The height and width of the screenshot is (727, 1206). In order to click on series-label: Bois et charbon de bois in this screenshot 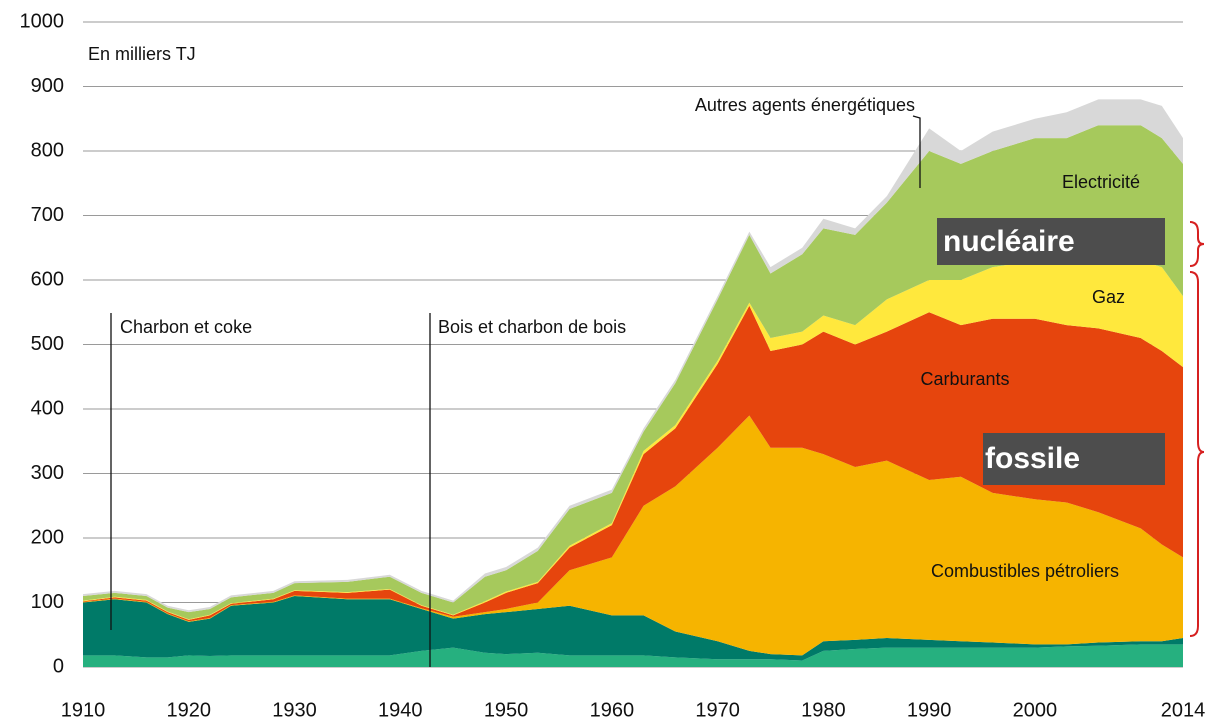, I will do `click(532, 327)`.